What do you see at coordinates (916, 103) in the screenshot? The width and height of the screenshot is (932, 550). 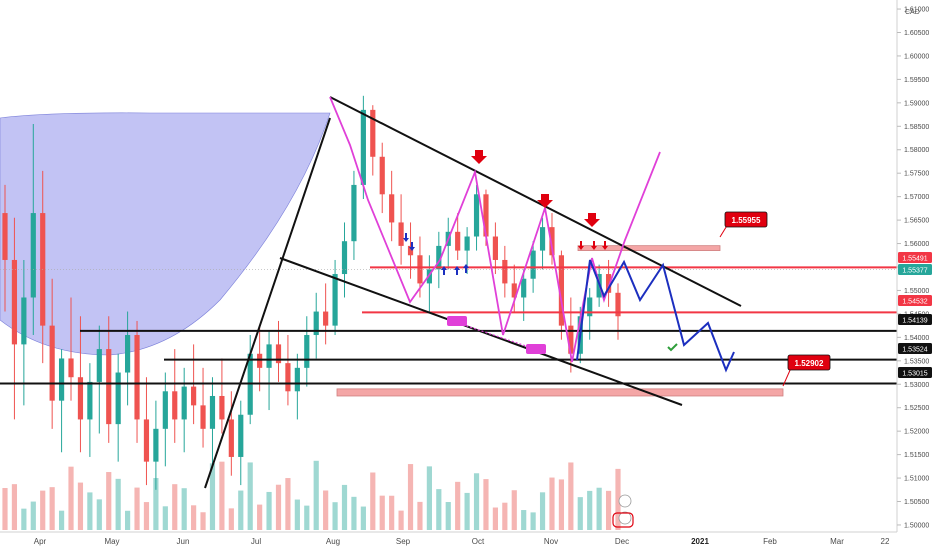 I see `y-tick-label: 1.59000` at bounding box center [916, 103].